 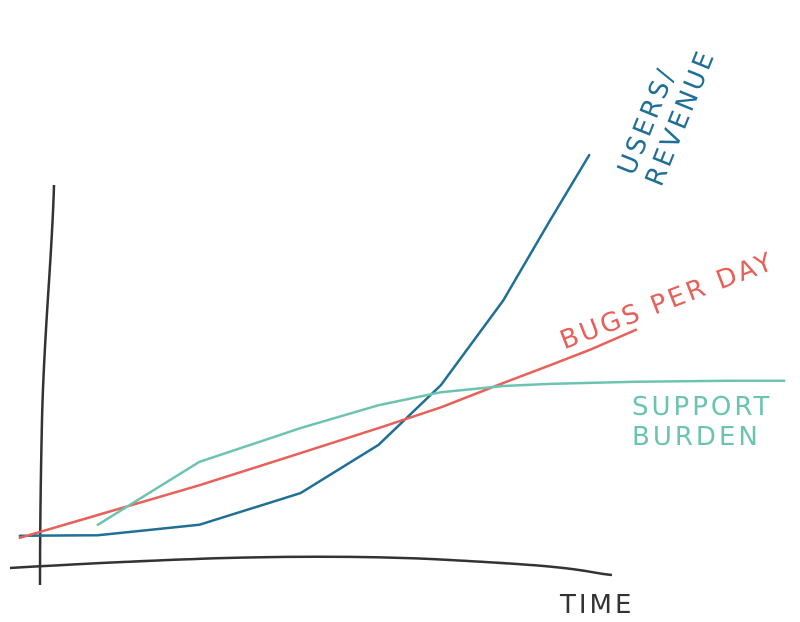 What do you see at coordinates (47, 385) in the screenshot?
I see `y-axis` at bounding box center [47, 385].